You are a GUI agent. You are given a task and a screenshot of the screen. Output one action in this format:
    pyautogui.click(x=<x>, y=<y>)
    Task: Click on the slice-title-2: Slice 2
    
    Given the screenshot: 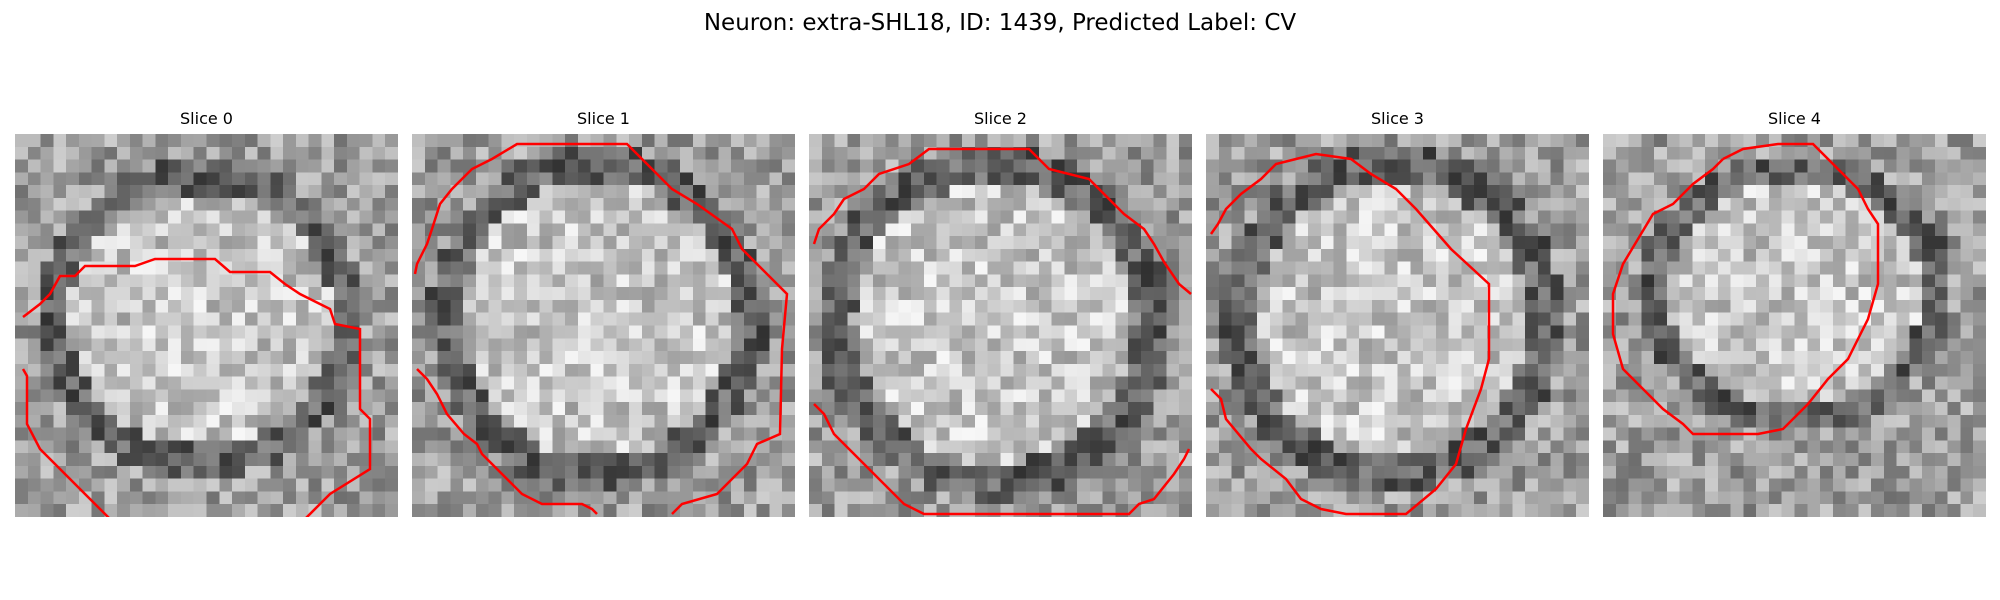 What is the action you would take?
    pyautogui.click(x=1000, y=118)
    